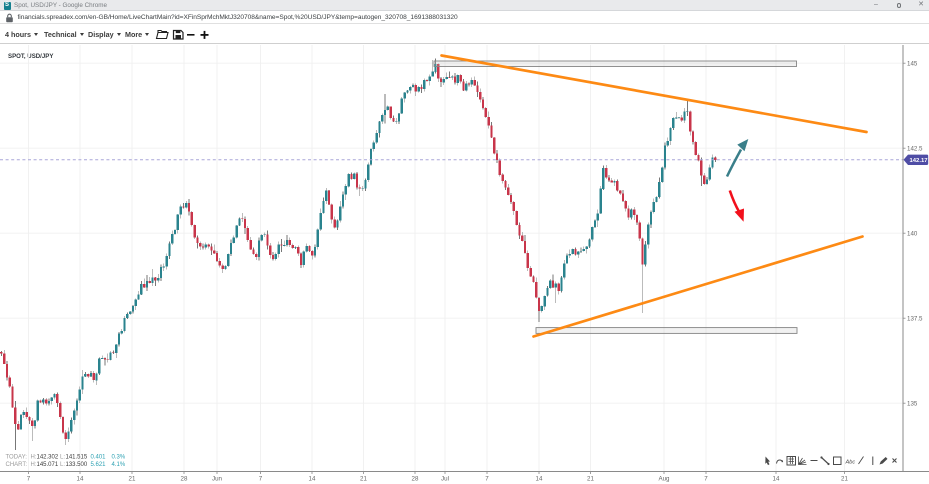 This screenshot has width=929, height=484. Describe the element at coordinates (17, 465) in the screenshot. I see `svg-text: CHART:` at that location.